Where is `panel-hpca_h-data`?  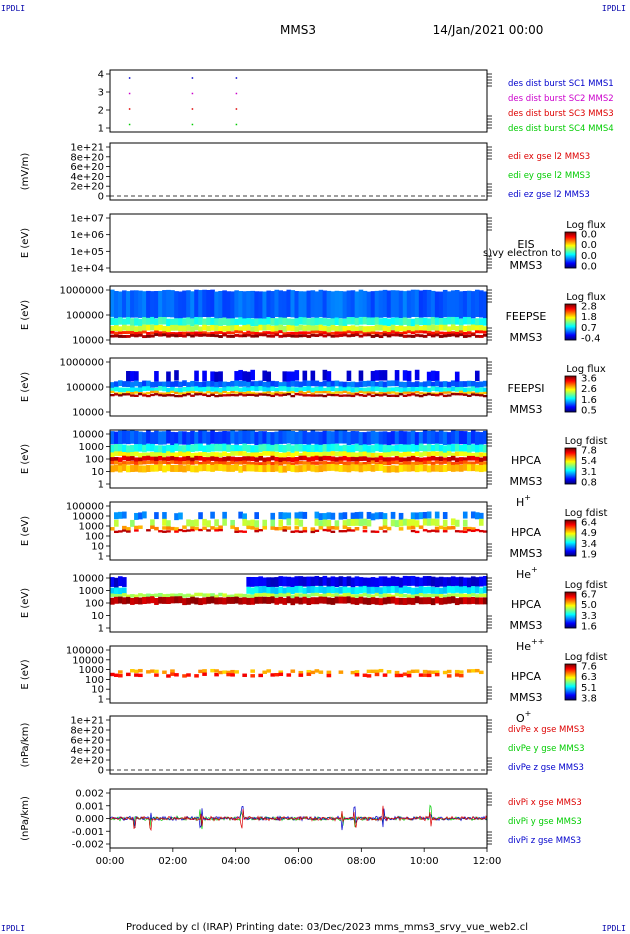 panel-hpca_h-data is located at coordinates (299, 451).